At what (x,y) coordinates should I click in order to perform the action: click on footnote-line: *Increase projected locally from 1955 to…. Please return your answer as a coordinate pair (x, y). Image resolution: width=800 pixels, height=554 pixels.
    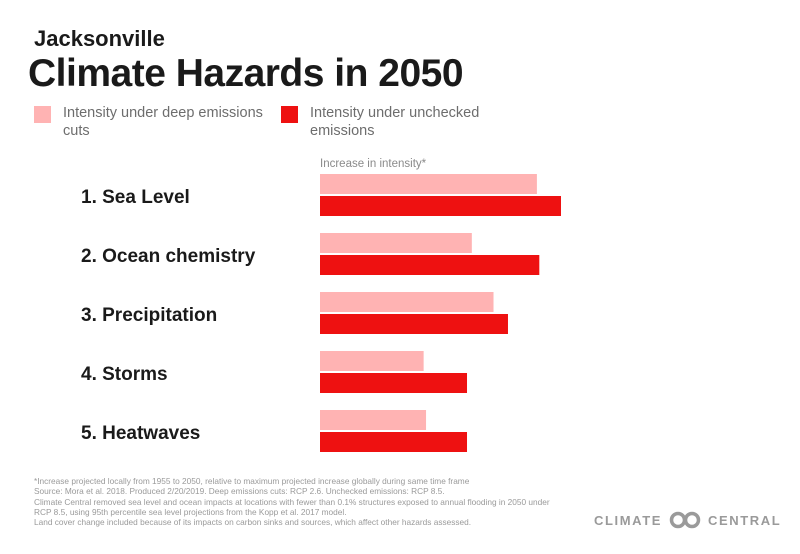
    Looking at the image, I should click on (252, 481).